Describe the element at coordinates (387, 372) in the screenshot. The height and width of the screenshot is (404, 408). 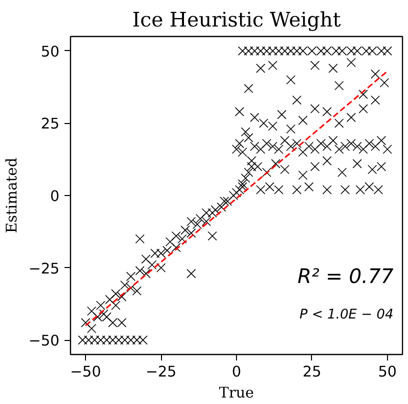
I see `x-tick-label: 50` at that location.